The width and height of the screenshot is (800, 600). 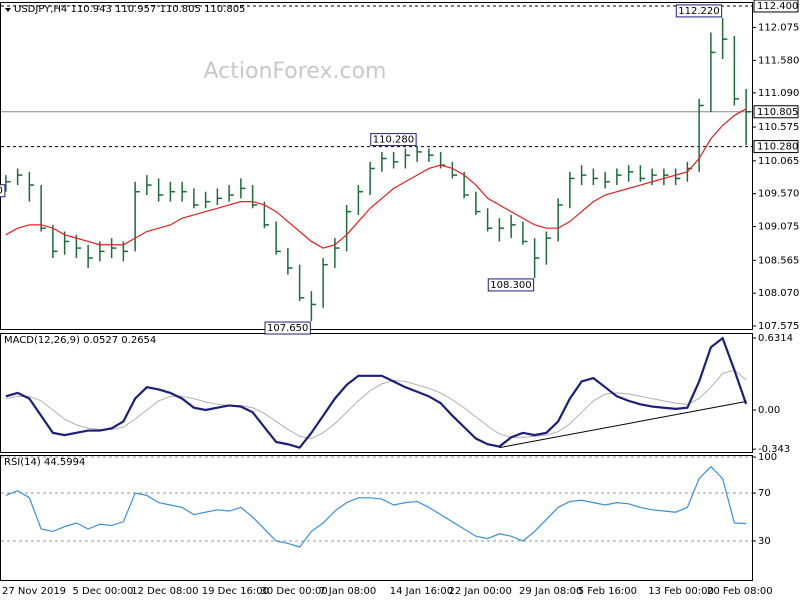 I want to click on x-tick-label: 19 Dec 16:00, so click(x=235, y=591).